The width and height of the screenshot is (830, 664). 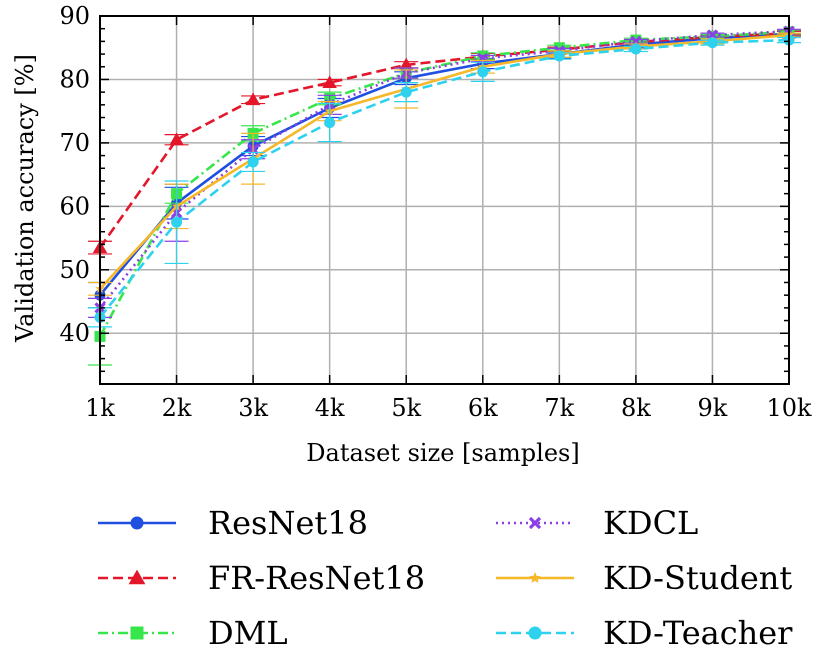 I want to click on legend-label: KD-Student, so click(x=697, y=578).